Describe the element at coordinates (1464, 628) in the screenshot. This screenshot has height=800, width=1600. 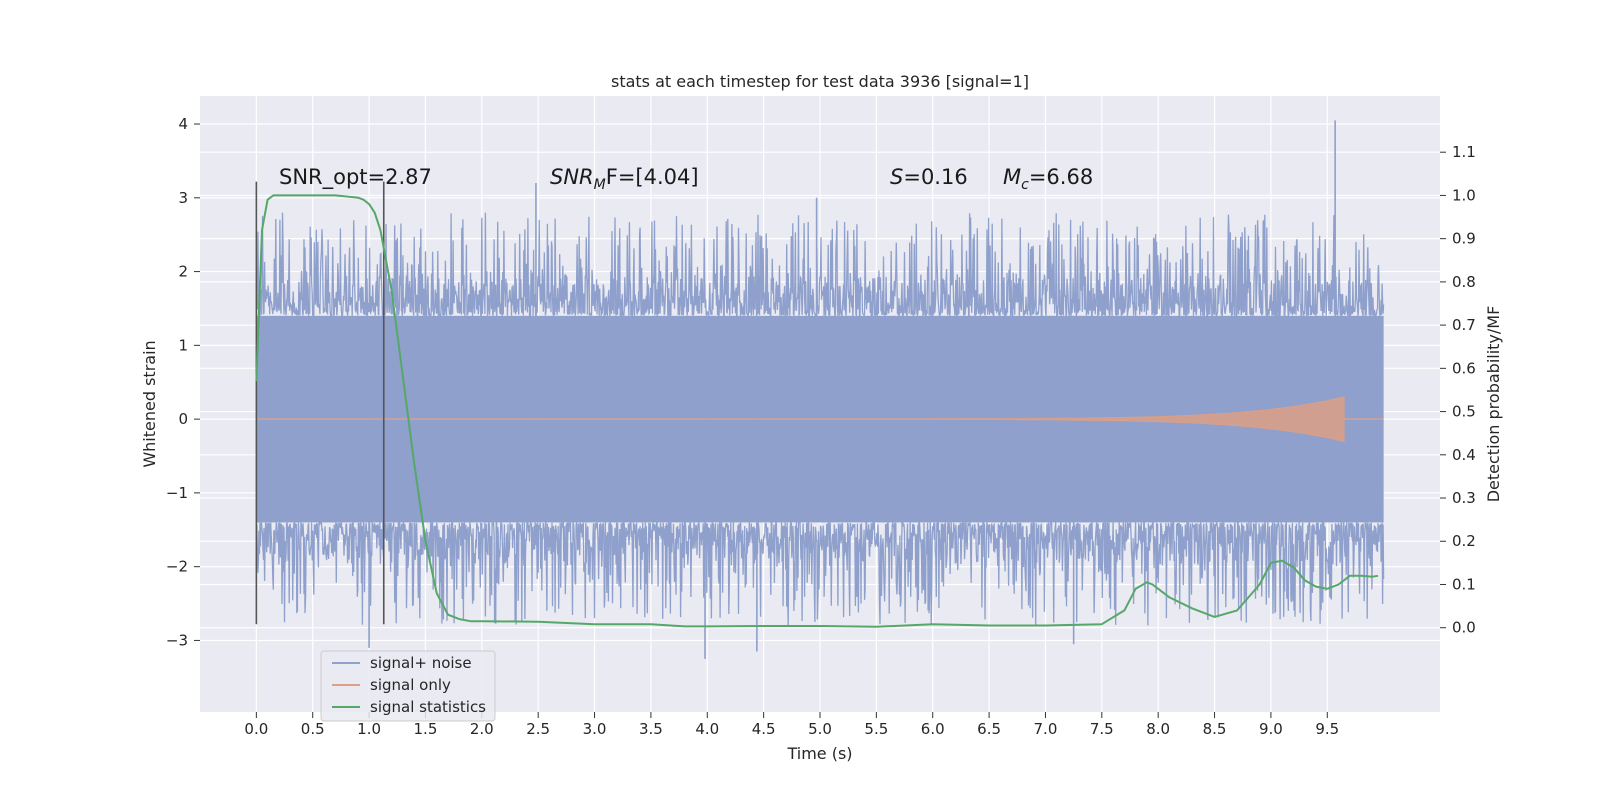
I see `y2-tick-label: 0.0` at that location.